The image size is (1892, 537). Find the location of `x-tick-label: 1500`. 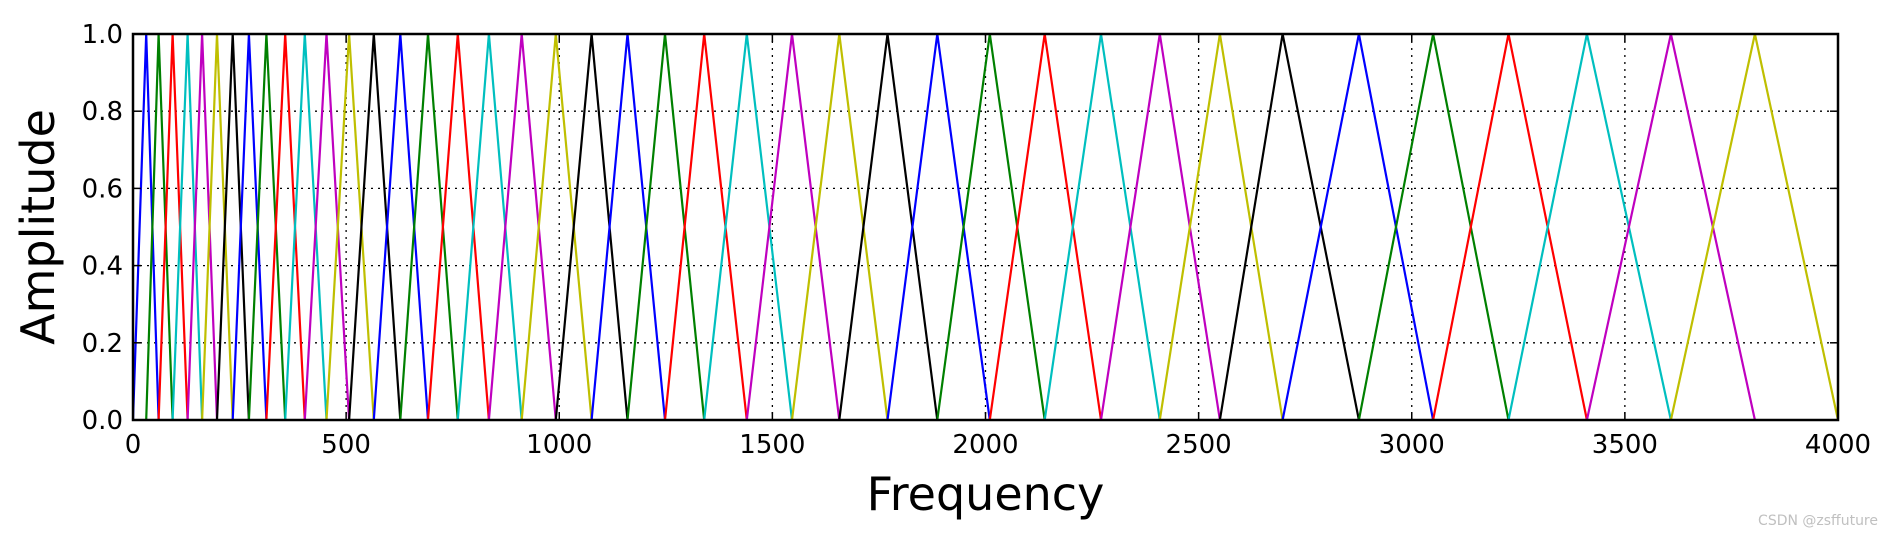

x-tick-label: 1500 is located at coordinates (772, 445).